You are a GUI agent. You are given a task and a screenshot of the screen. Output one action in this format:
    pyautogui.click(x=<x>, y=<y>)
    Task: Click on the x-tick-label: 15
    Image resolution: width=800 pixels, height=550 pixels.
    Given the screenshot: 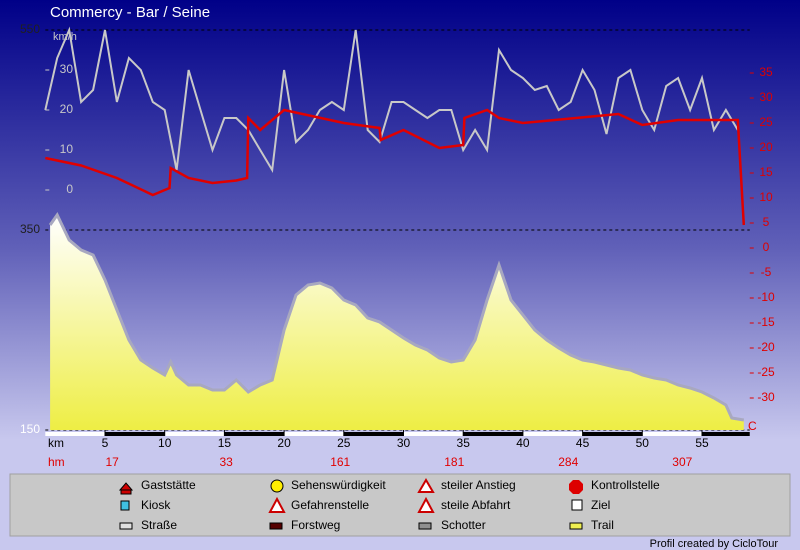 What is the action you would take?
    pyautogui.click(x=225, y=443)
    